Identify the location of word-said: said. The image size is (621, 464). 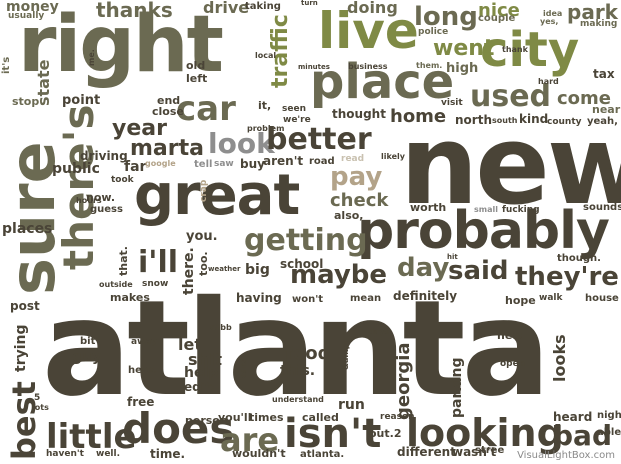
(478, 271).